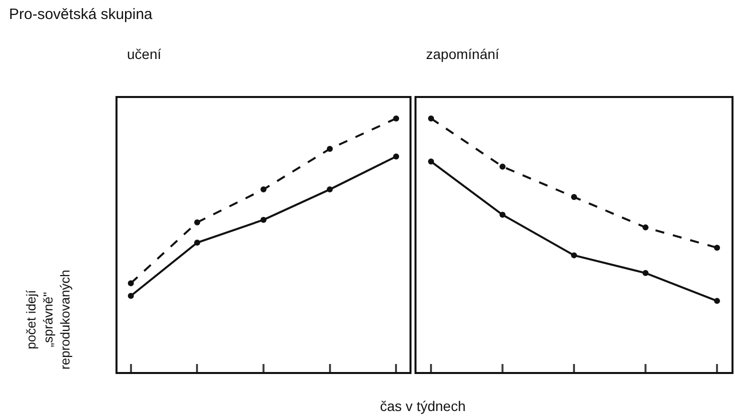 The height and width of the screenshot is (416, 735). What do you see at coordinates (423, 406) in the screenshot?
I see `x-axis-title: čas v týdnech` at bounding box center [423, 406].